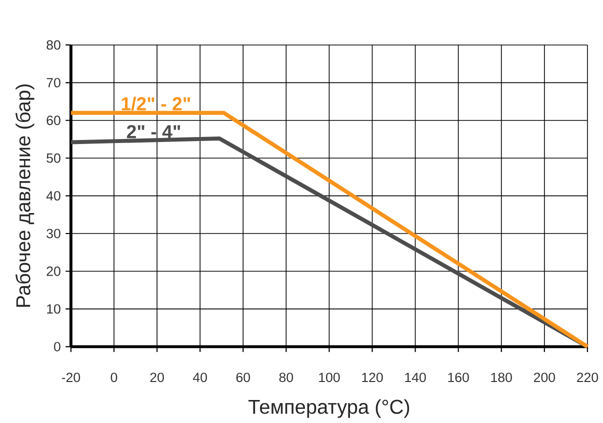  Describe the element at coordinates (157, 377) in the screenshot. I see `x-tick-label: 20` at that location.